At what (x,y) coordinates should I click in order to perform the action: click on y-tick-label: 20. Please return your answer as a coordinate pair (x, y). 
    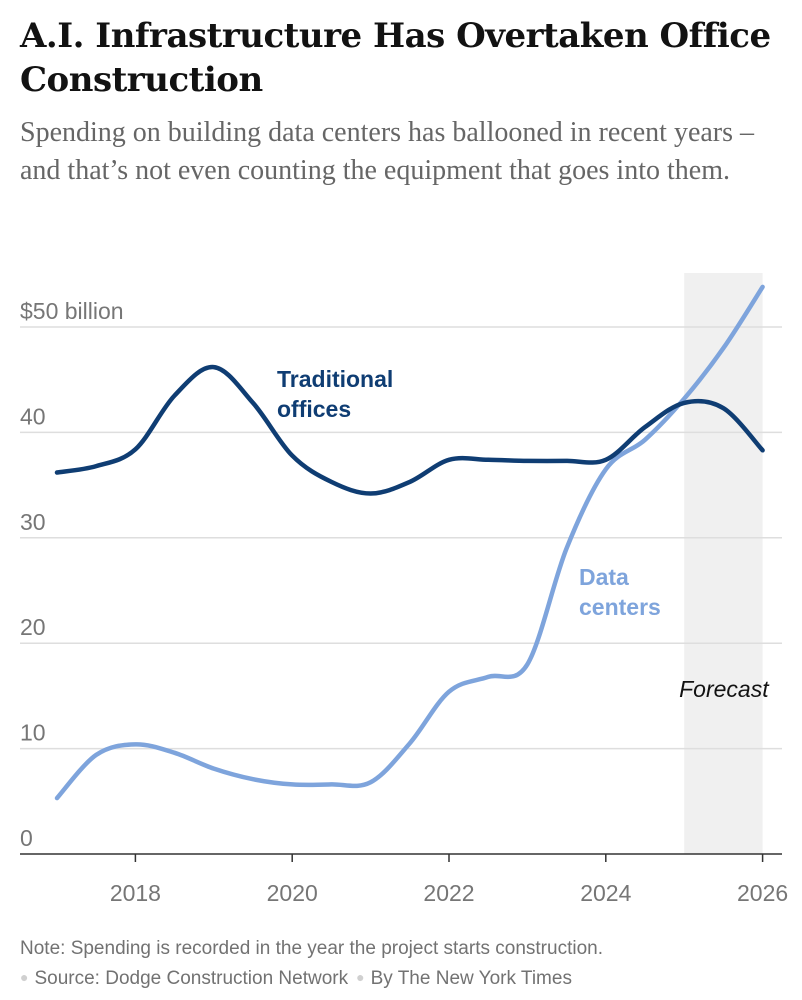
    Looking at the image, I should click on (33, 627).